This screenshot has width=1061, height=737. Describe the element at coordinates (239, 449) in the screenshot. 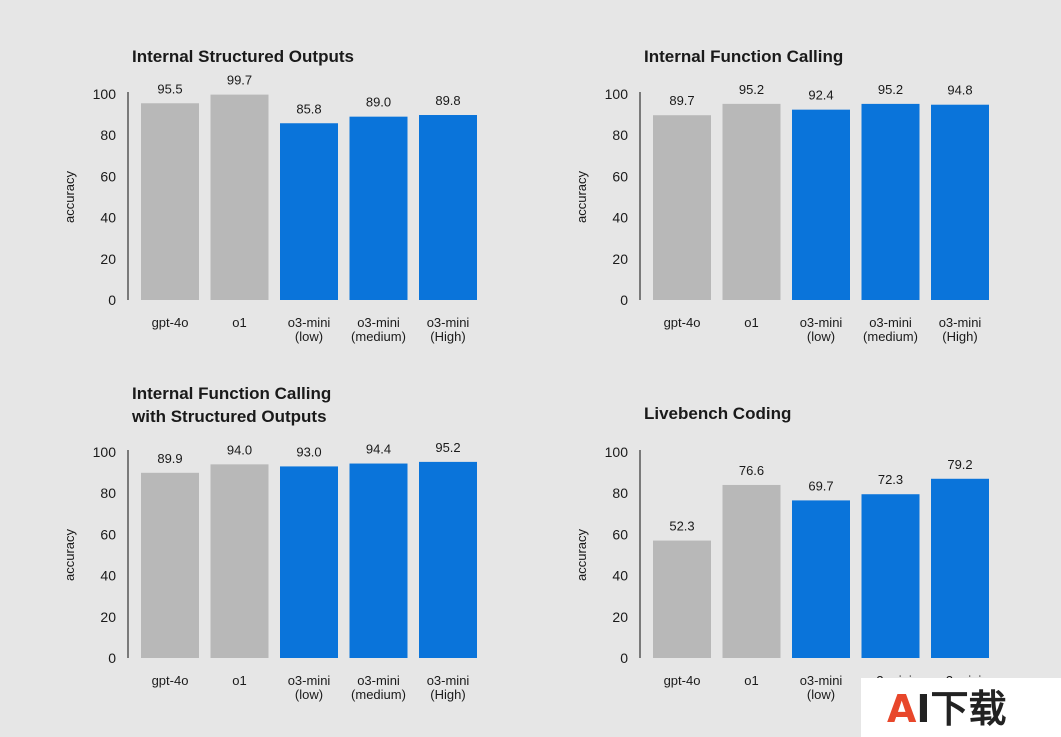

I see `bar-value-label: 94.0` at that location.